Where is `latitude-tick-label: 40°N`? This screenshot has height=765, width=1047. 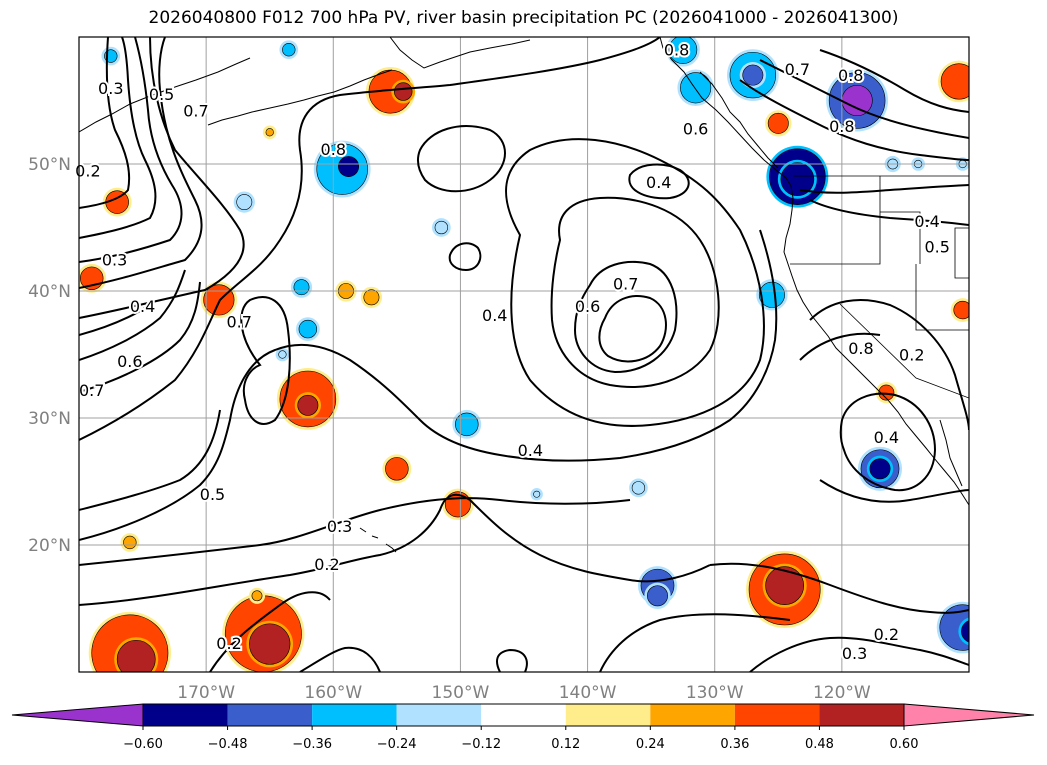 latitude-tick-label: 40°N is located at coordinates (49, 292).